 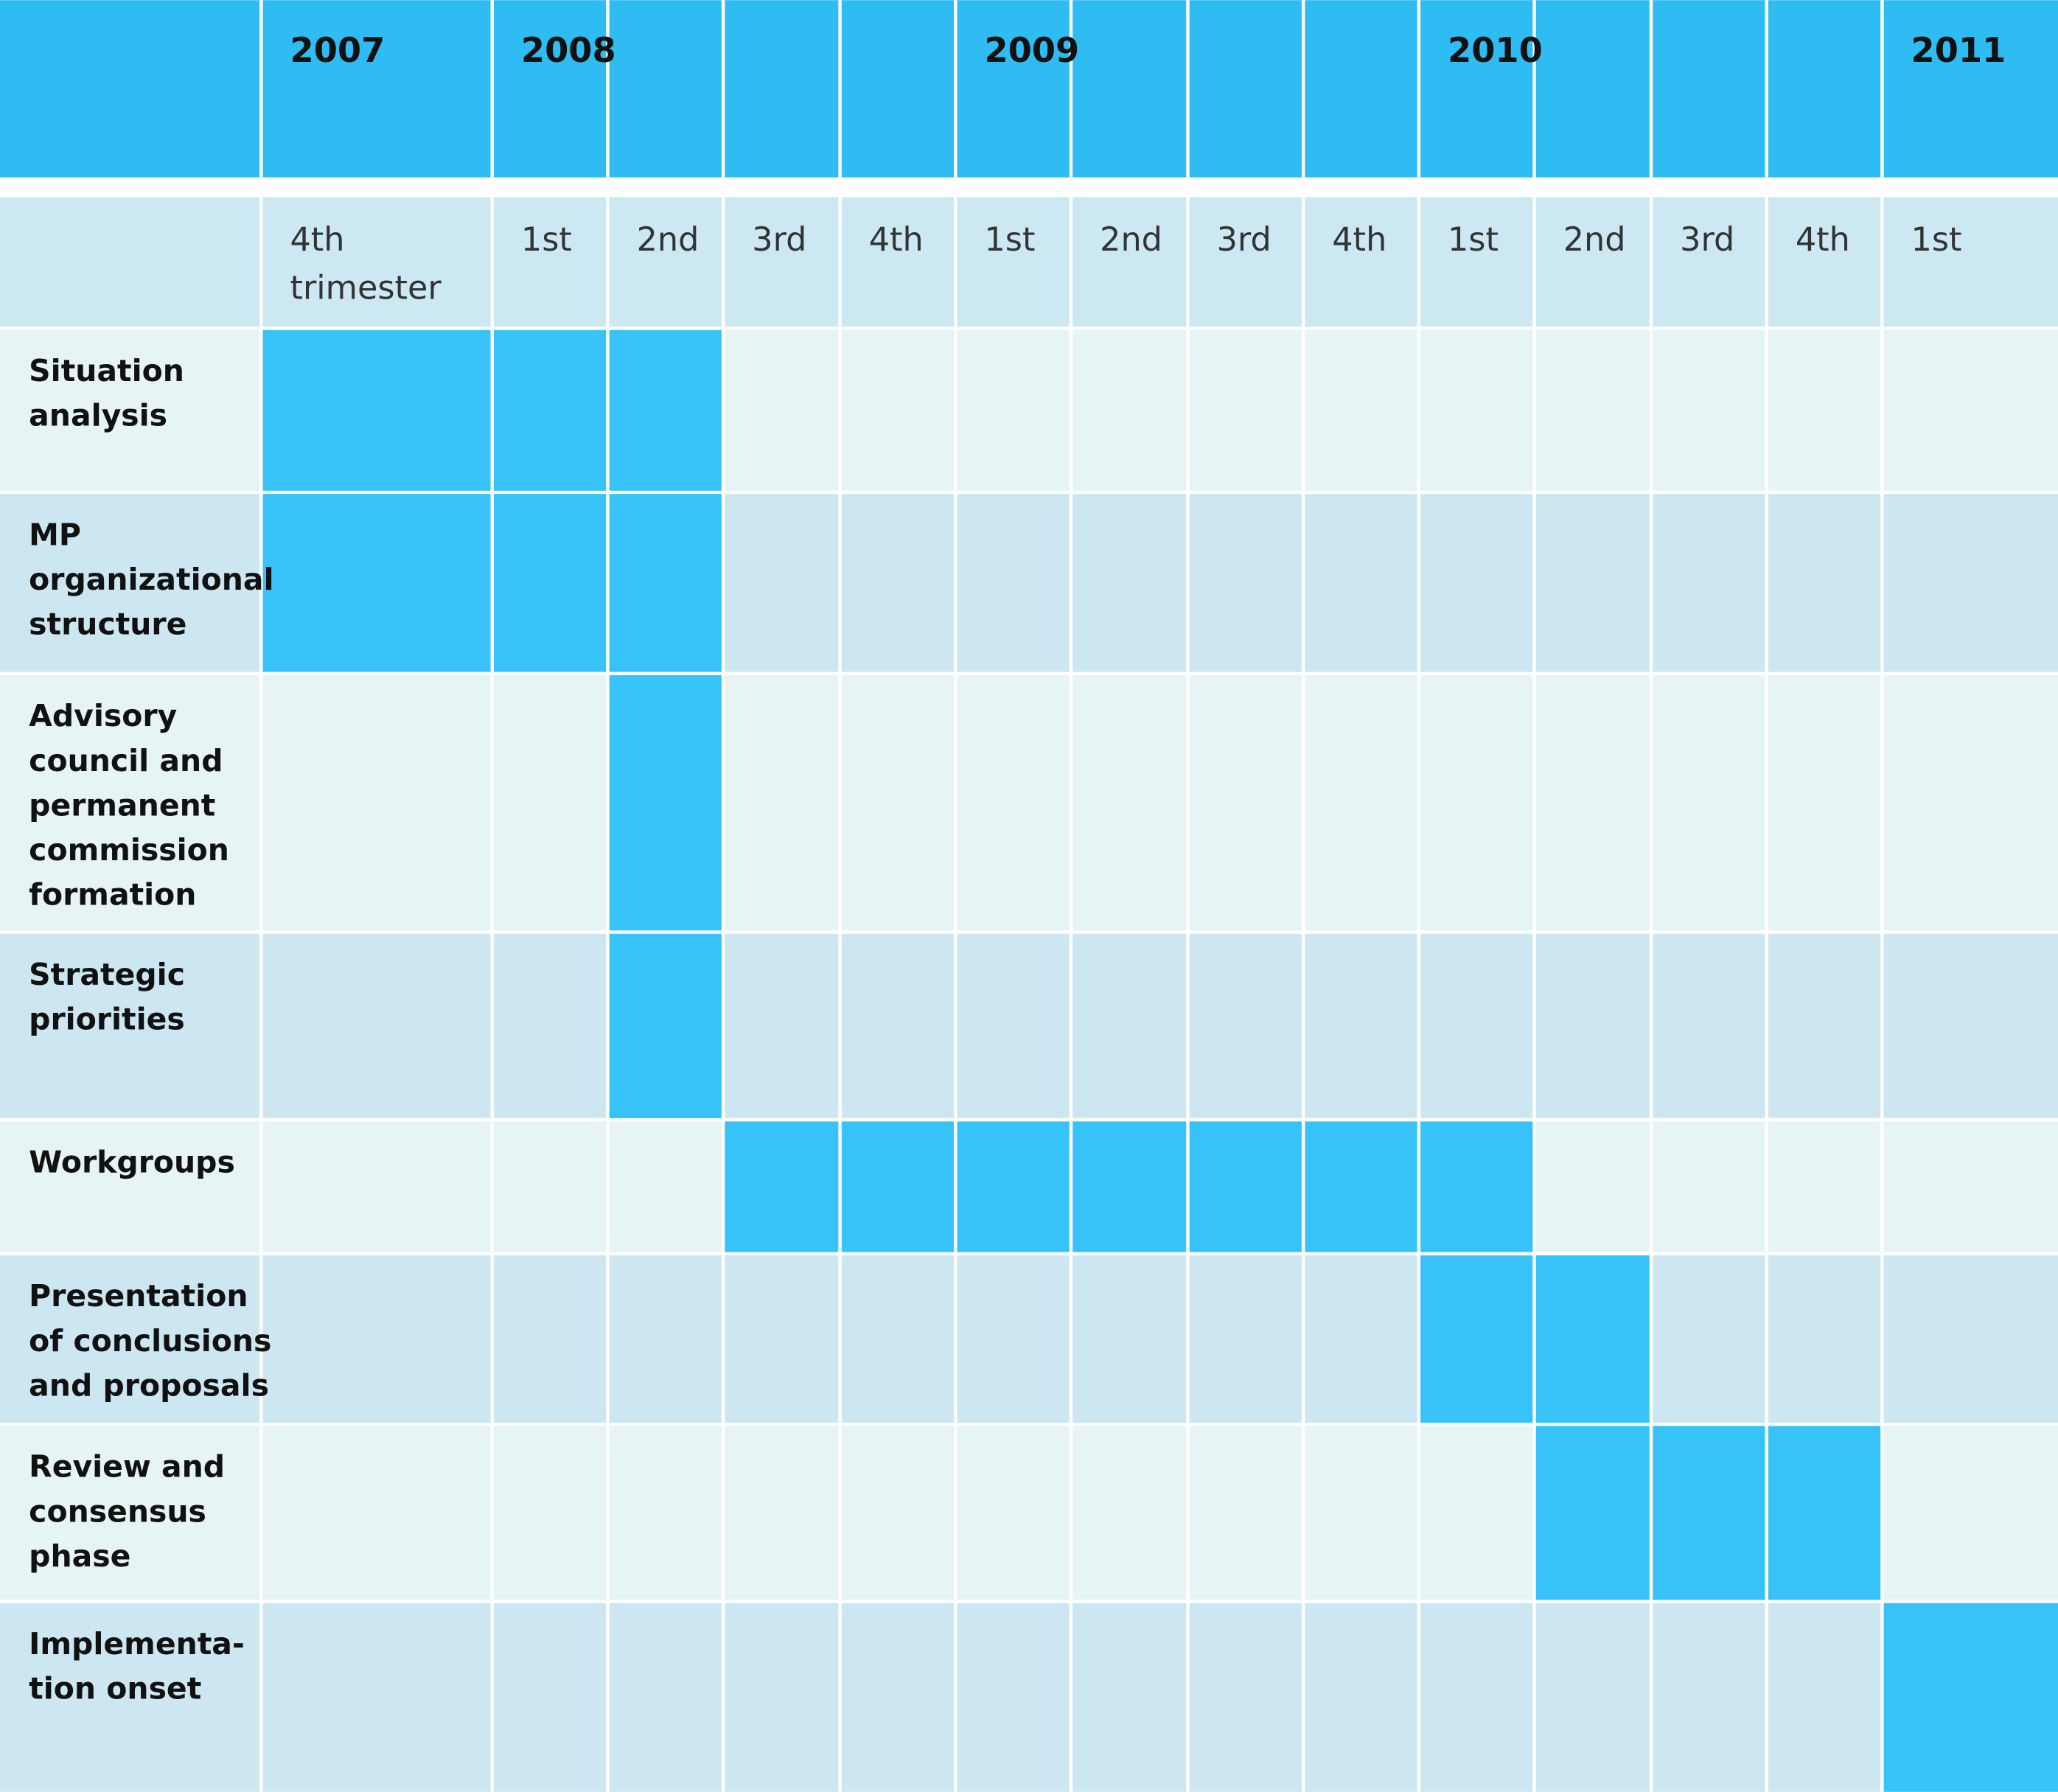 What do you see at coordinates (103, 715) in the screenshot?
I see `task-label: Advisory` at bounding box center [103, 715].